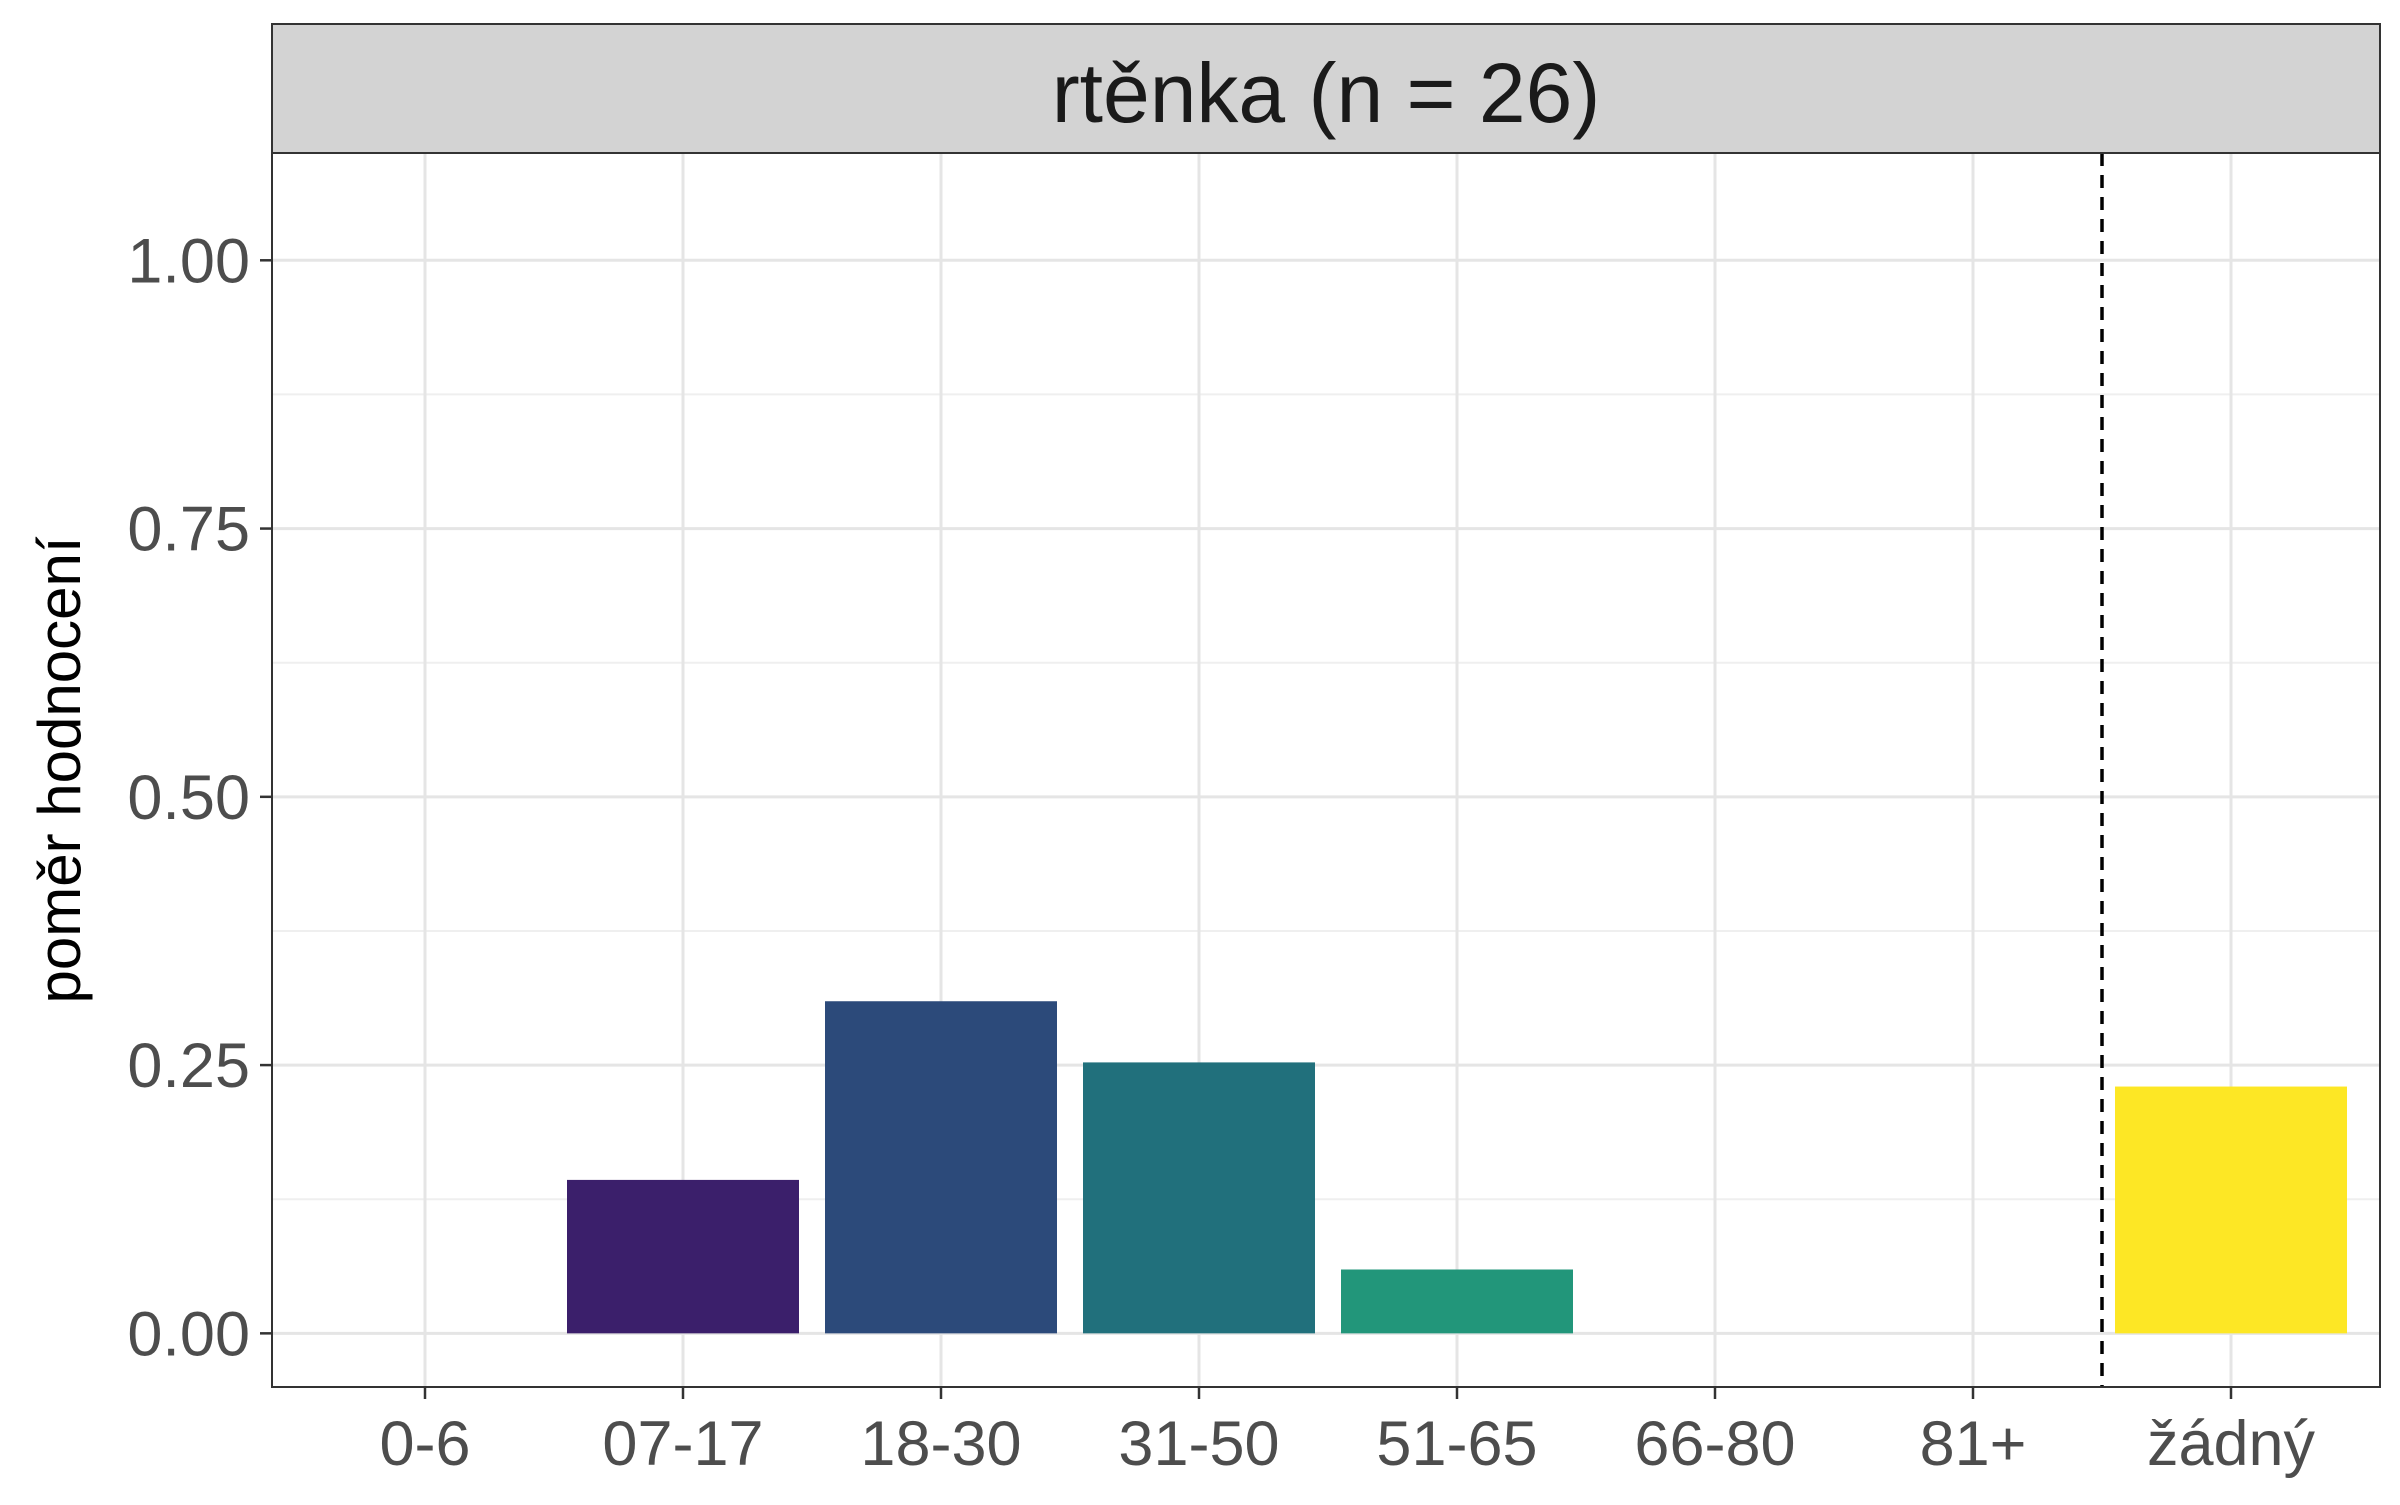 This screenshot has width=2400, height=1505. Describe the element at coordinates (1973, 1444) in the screenshot. I see `x-tick-label: 81+` at that location.